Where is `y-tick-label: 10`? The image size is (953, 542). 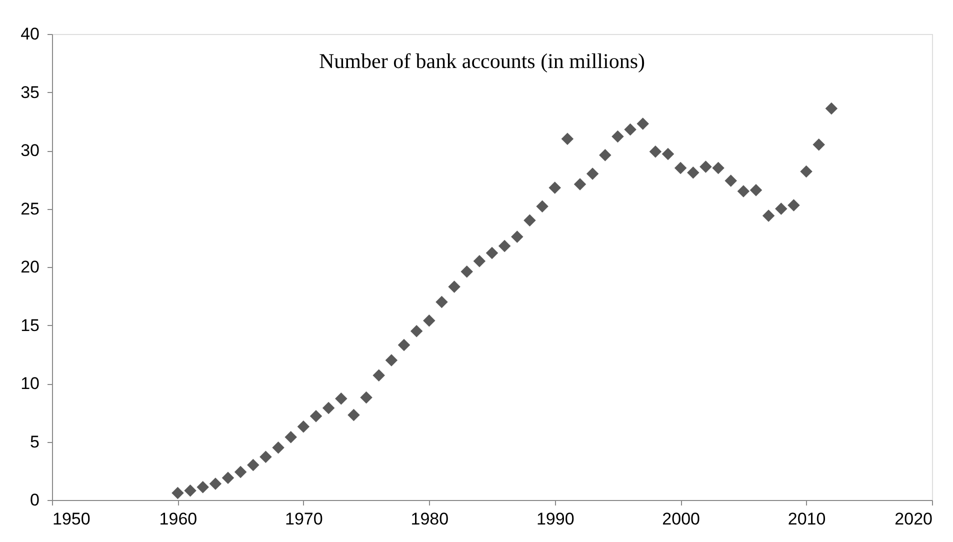
y-tick-label: 10 is located at coordinates (30, 383).